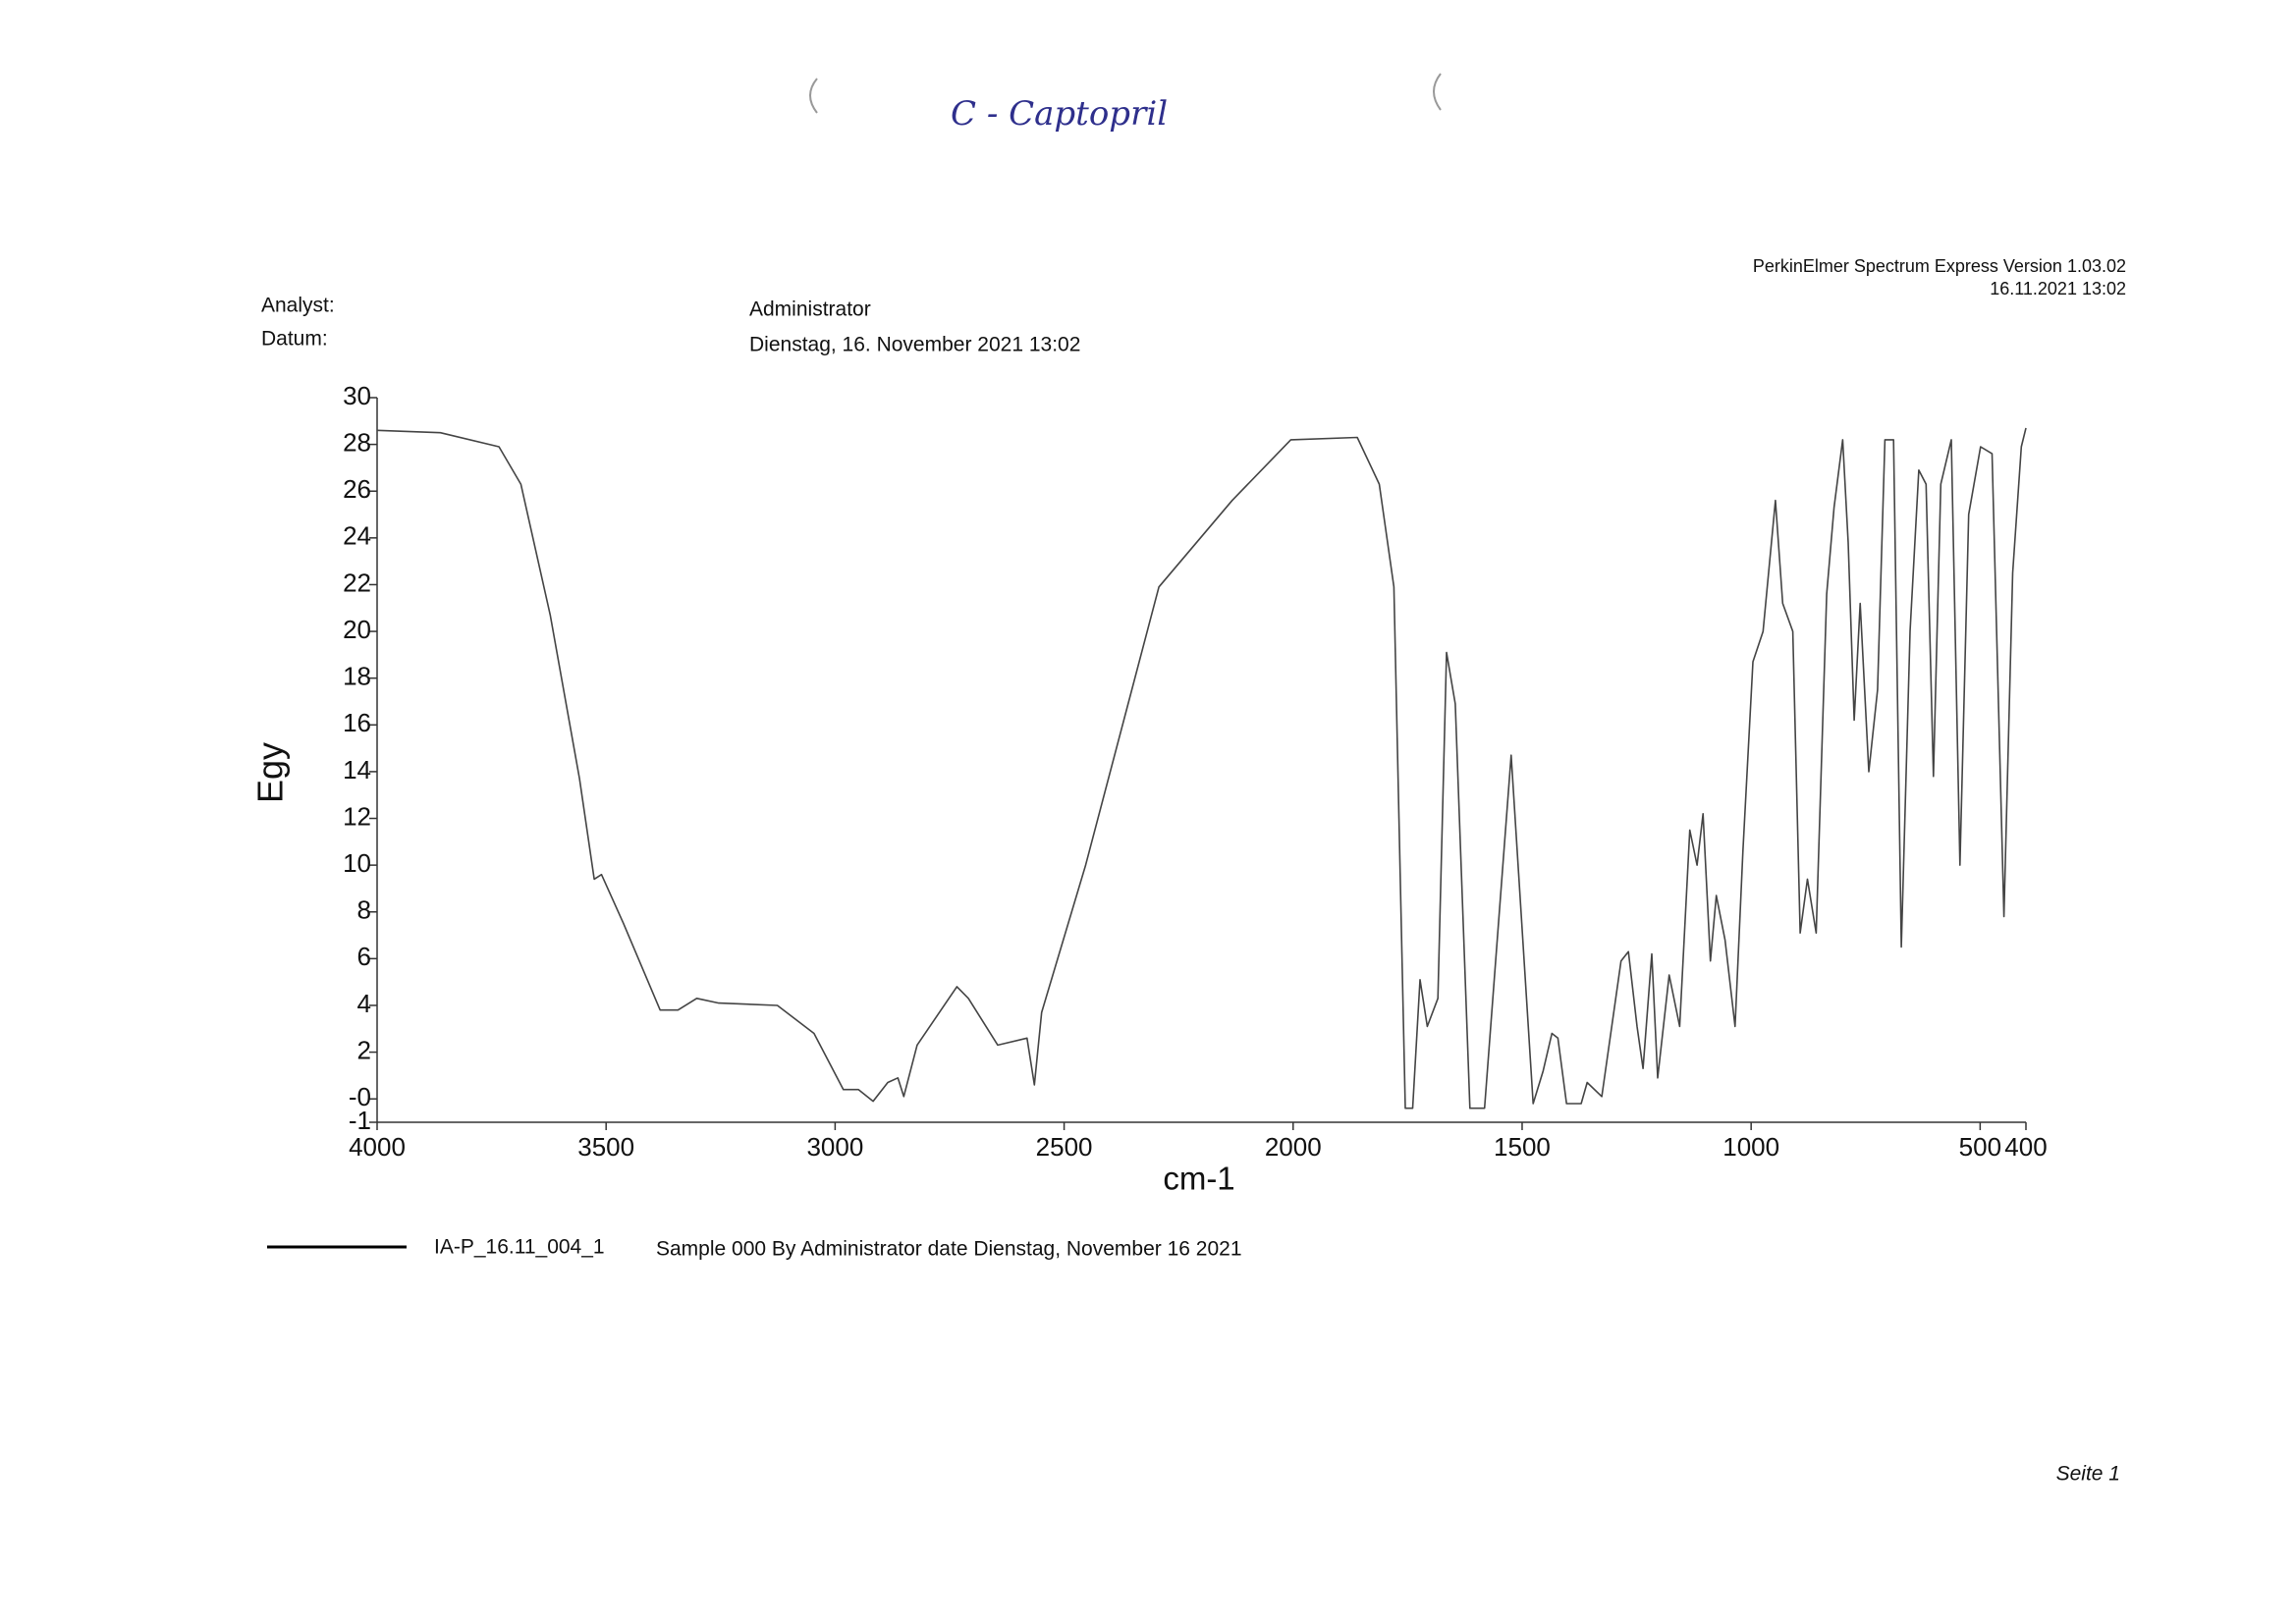  I want to click on x-tick-label: 2000, so click(1293, 1147).